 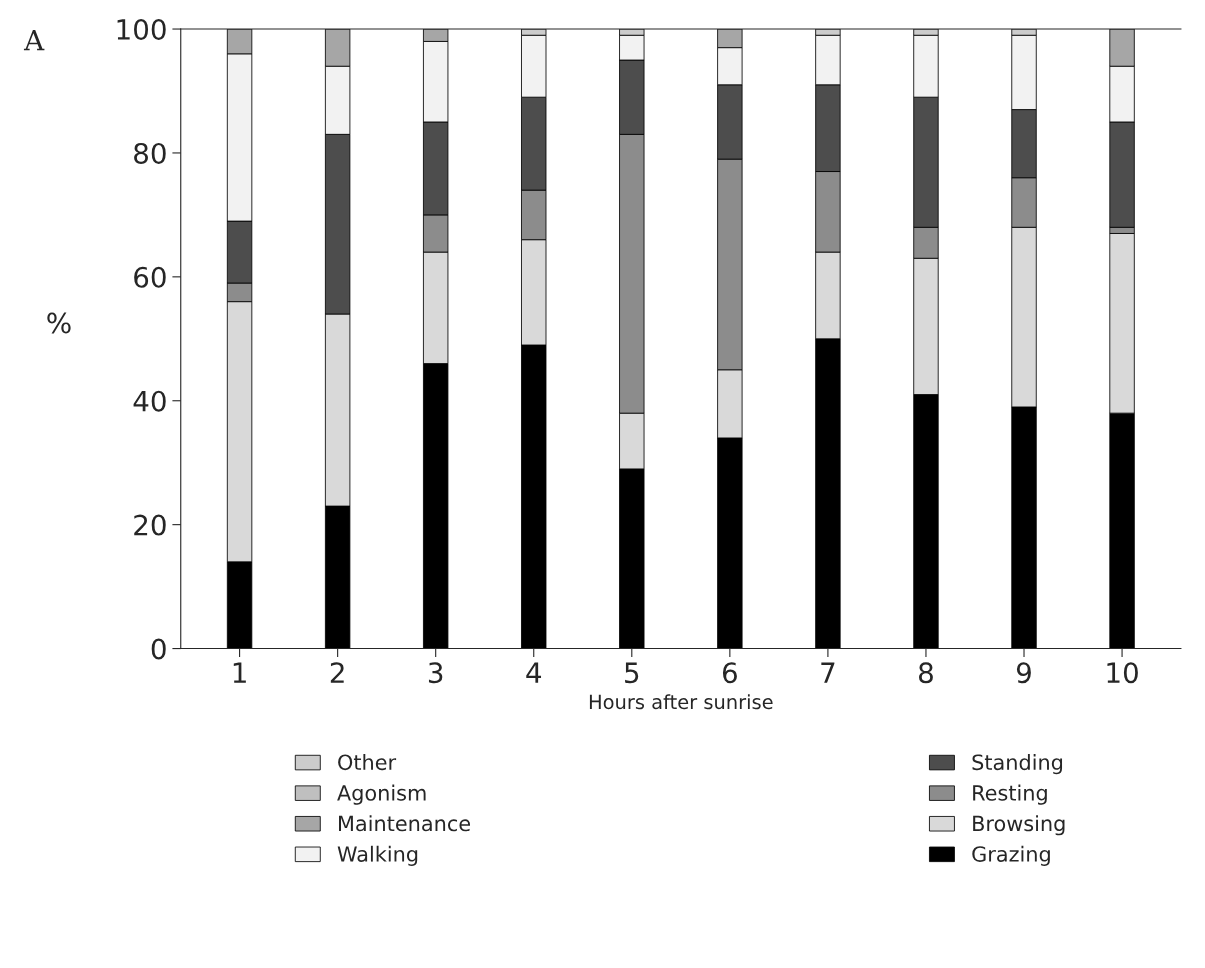 What do you see at coordinates (1010, 794) in the screenshot?
I see `legend-label: Resting` at bounding box center [1010, 794].